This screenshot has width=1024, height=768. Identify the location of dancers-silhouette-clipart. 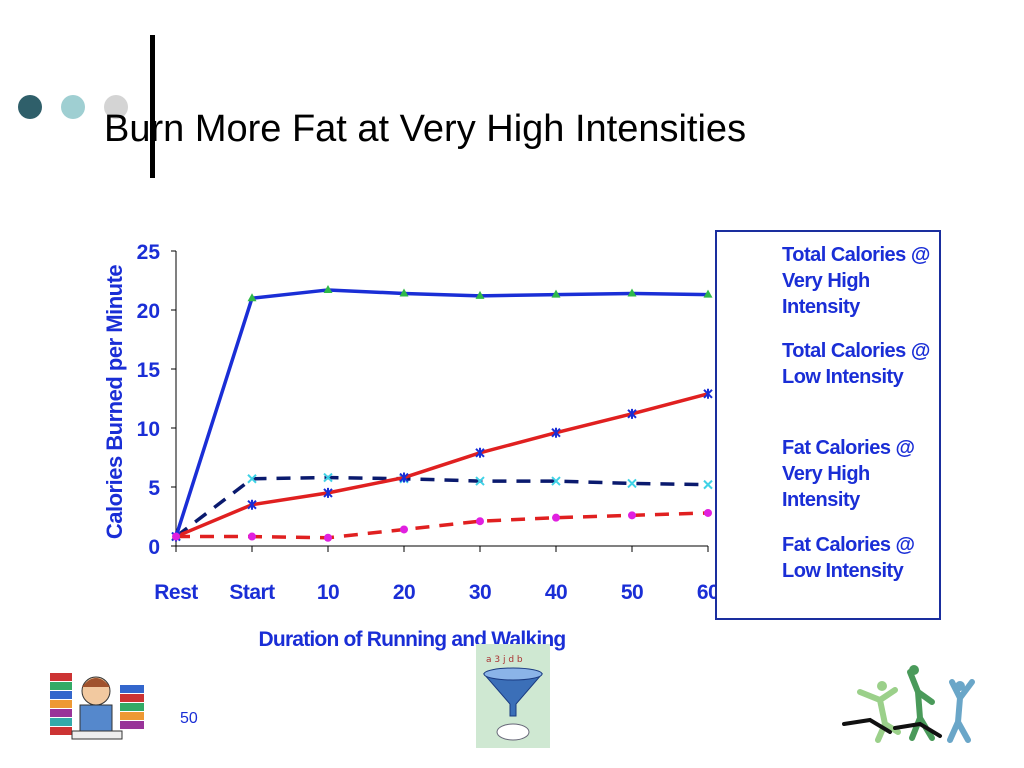
(908, 704).